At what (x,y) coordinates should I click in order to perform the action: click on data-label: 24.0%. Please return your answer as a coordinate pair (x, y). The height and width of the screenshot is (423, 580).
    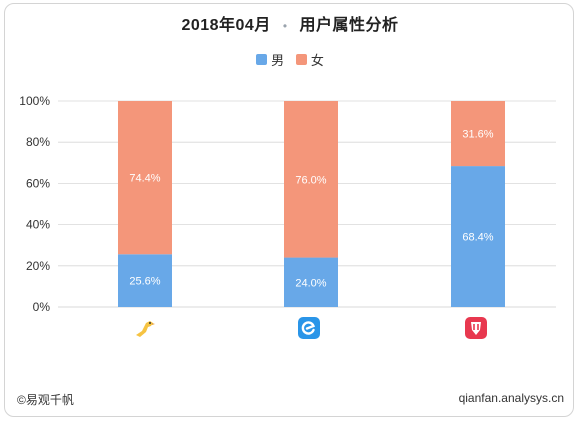
    Looking at the image, I should click on (310, 283).